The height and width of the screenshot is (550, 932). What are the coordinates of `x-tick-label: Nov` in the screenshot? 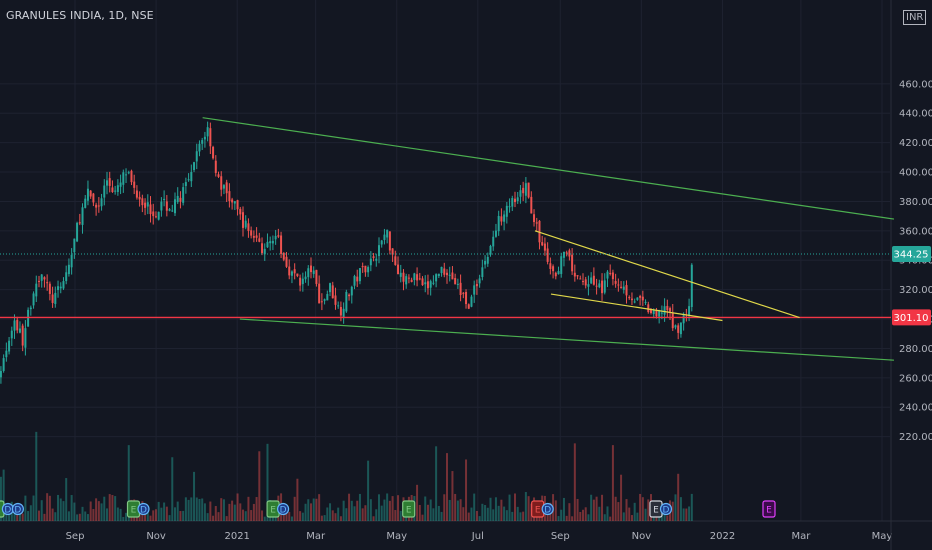 It's located at (156, 536).